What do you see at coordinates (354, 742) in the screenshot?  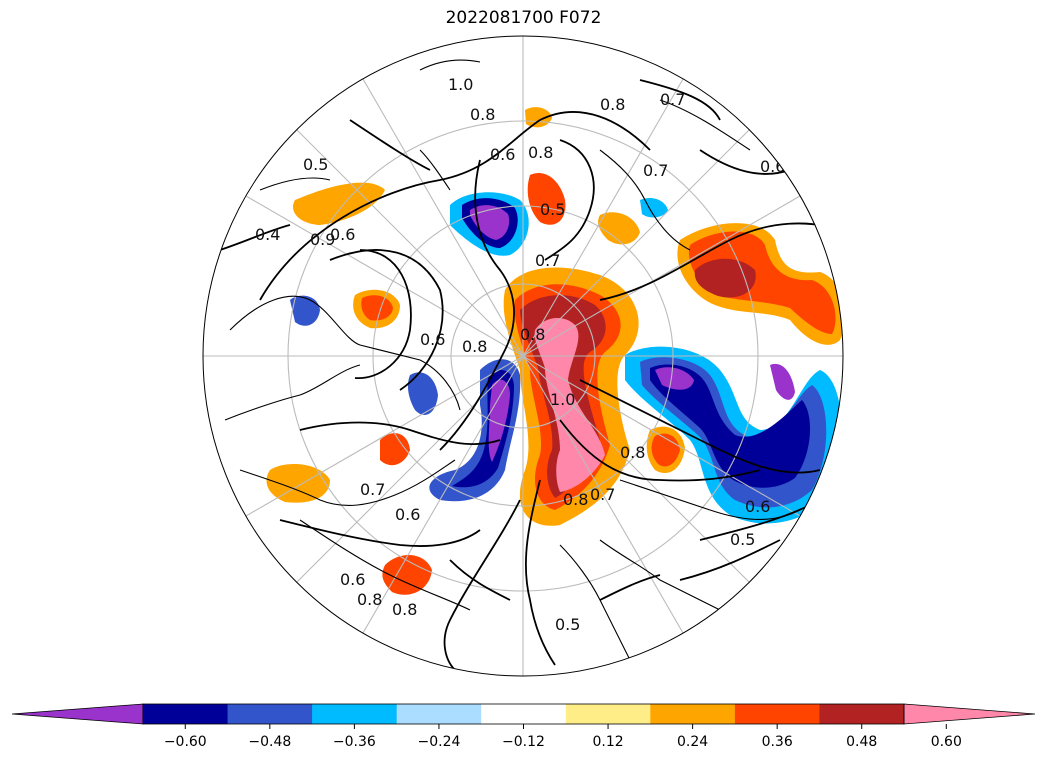 I see `colorbar-tick-label: −0.36` at bounding box center [354, 742].